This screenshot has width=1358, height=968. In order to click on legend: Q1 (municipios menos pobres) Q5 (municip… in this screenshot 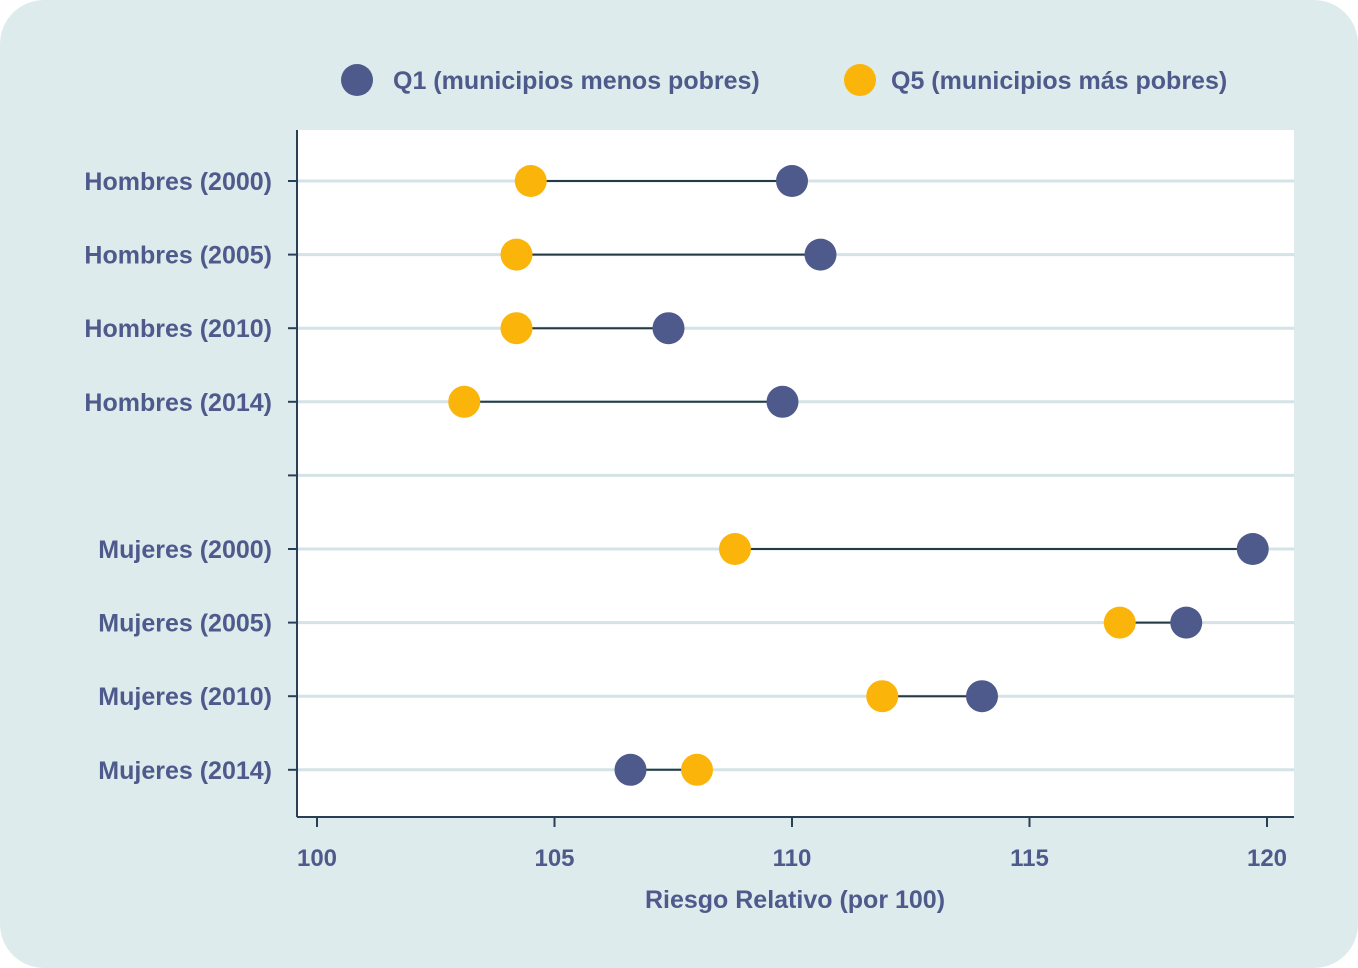, I will do `click(784, 80)`.